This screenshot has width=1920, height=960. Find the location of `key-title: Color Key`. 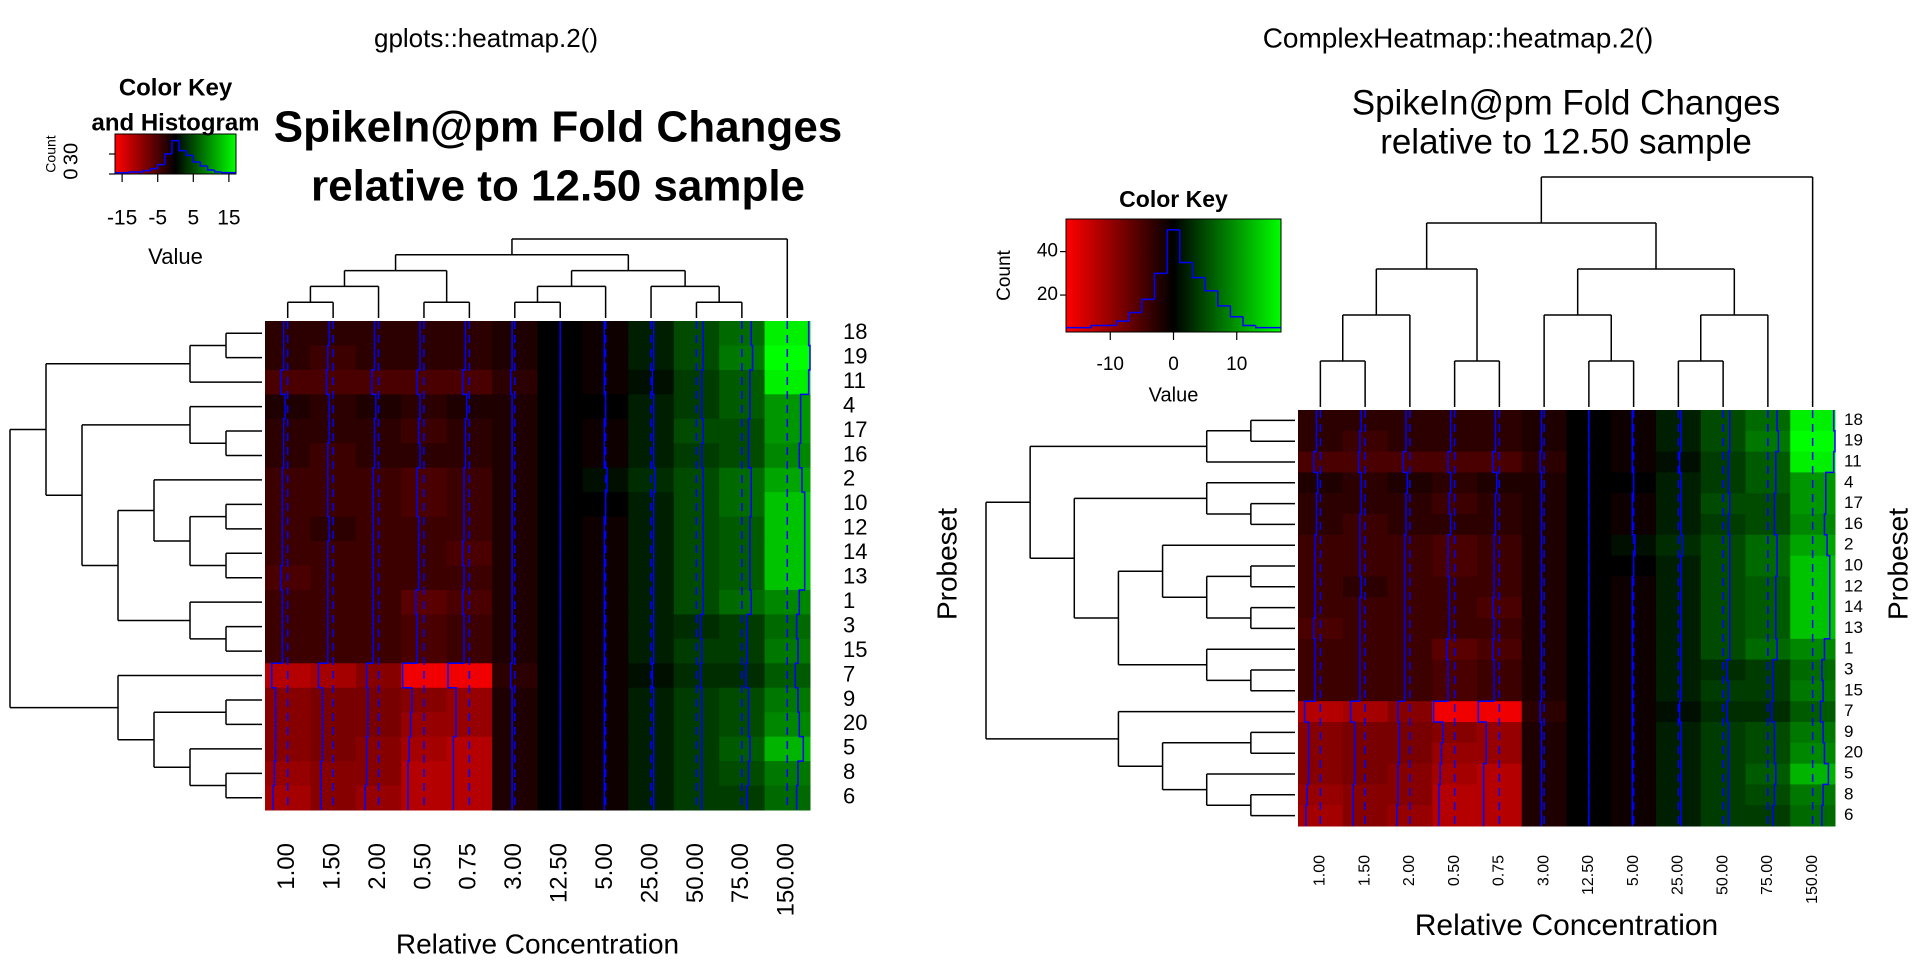

key-title: Color Key is located at coordinates (176, 87).